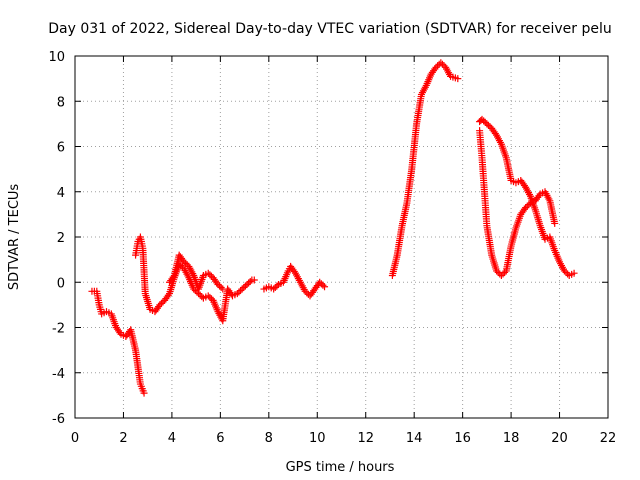 Image resolution: width=640 pixels, height=480 pixels. Describe the element at coordinates (58, 329) in the screenshot. I see `y-tick-label: -2` at that location.